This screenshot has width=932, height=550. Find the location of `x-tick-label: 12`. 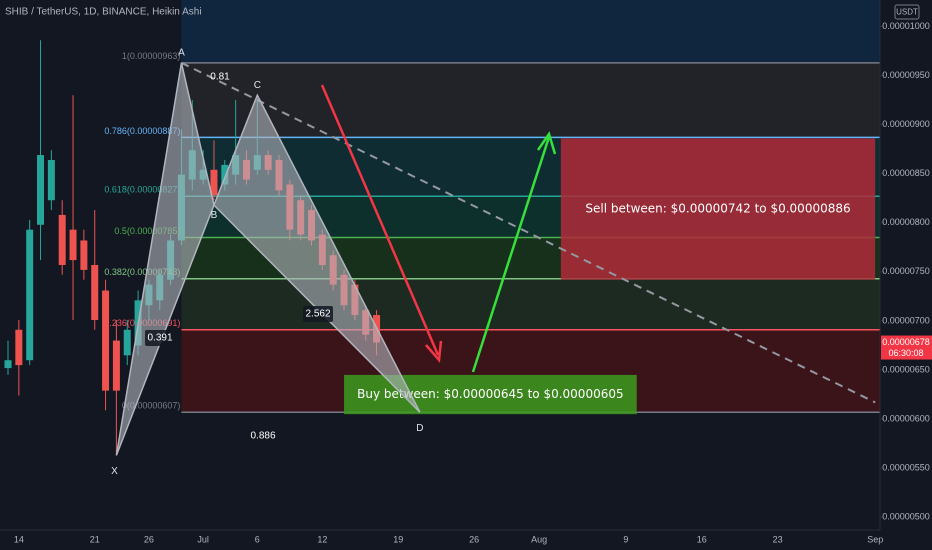

x-tick-label: 12 is located at coordinates (322, 539).